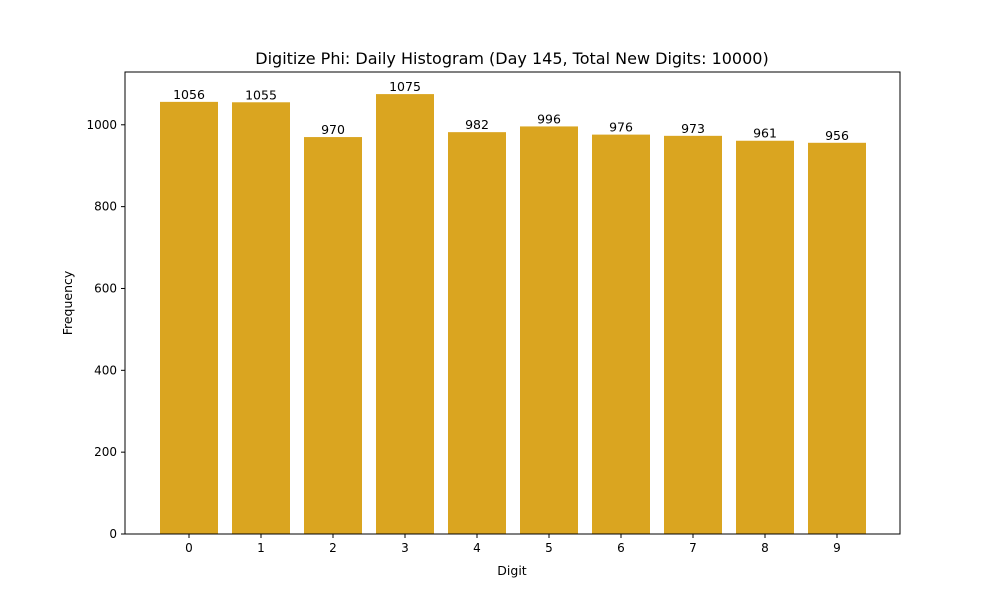  I want to click on x-tick-label: 3, so click(405, 548).